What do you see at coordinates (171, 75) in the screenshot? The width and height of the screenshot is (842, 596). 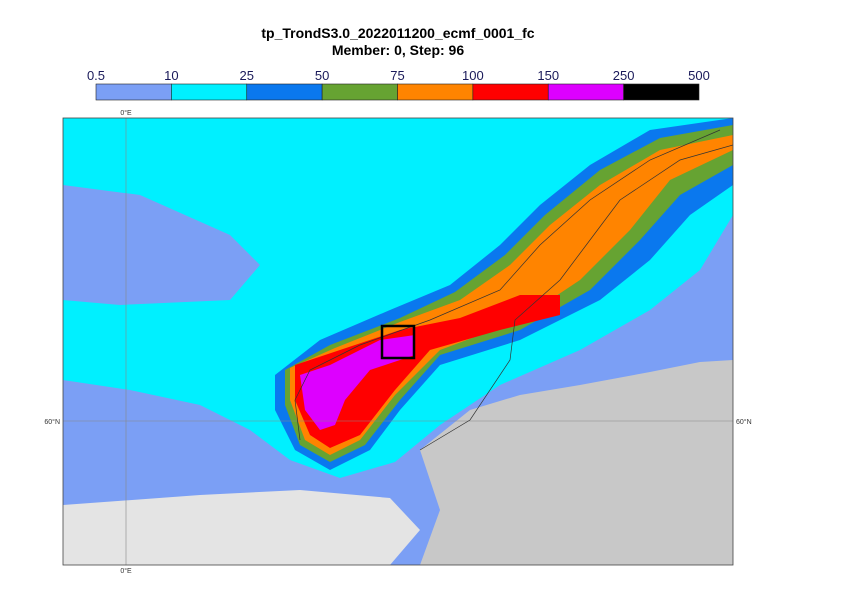 I see `colorbar-level: 10` at bounding box center [171, 75].